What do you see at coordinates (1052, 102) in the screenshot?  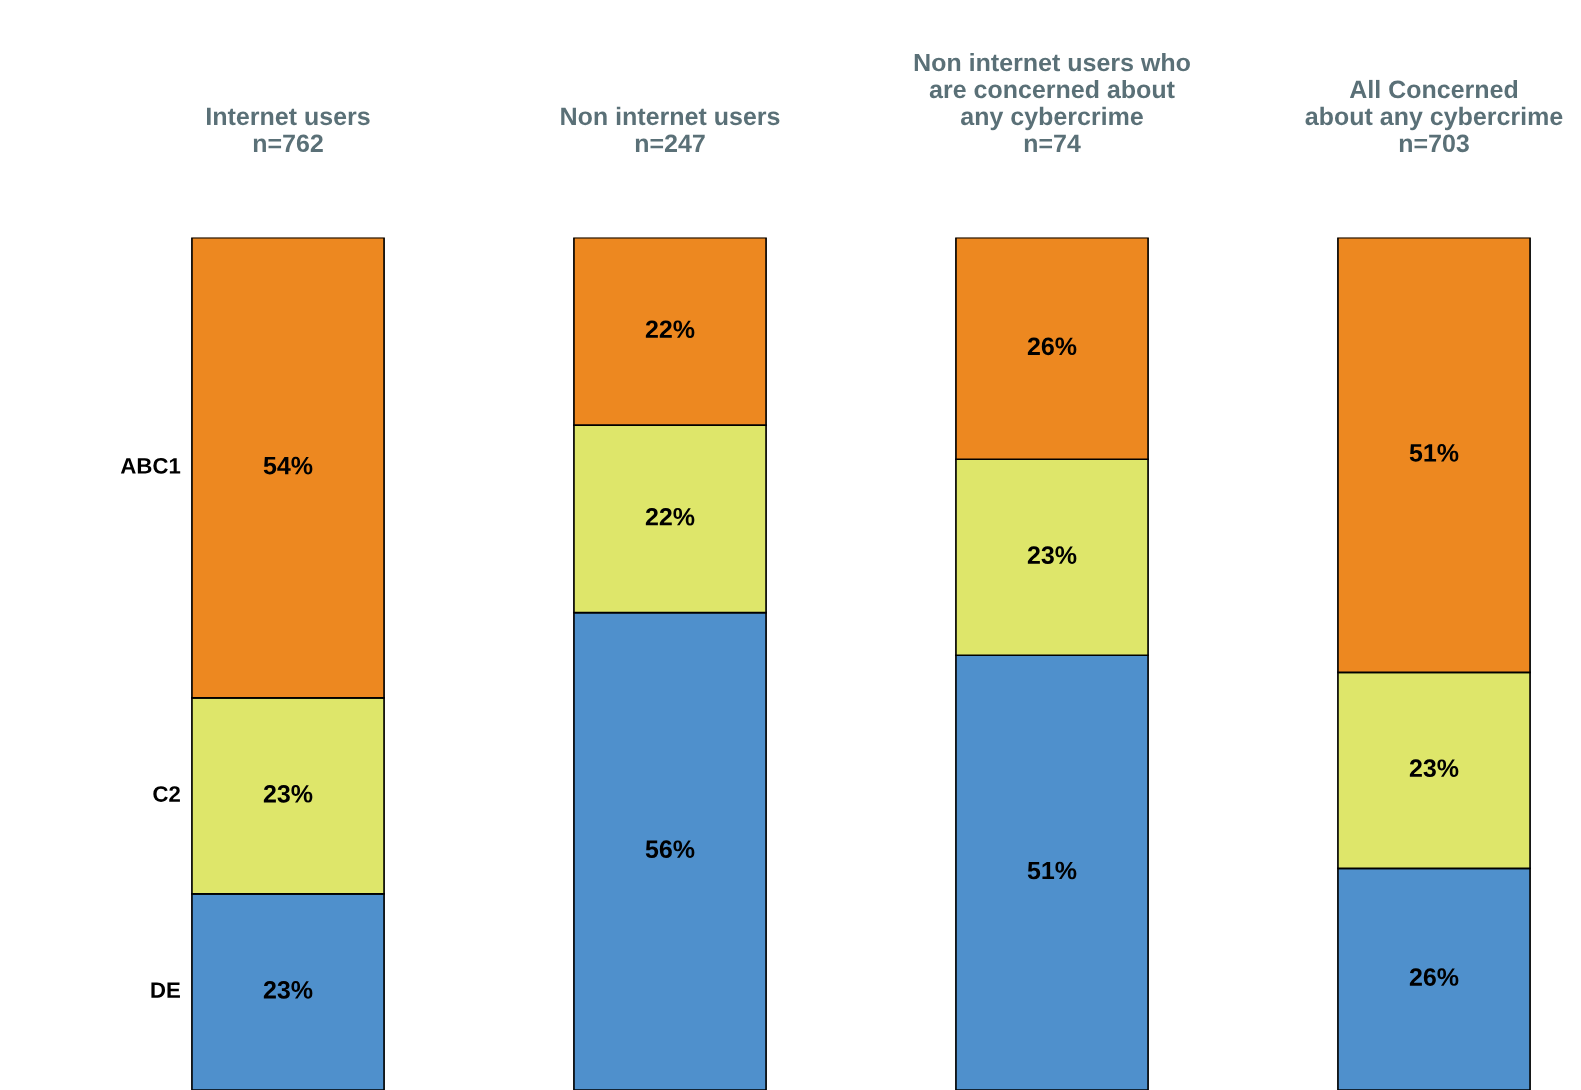 I see `x-tick-label: Non internet users who are concerned about any cybercrime n=74` at bounding box center [1052, 102].